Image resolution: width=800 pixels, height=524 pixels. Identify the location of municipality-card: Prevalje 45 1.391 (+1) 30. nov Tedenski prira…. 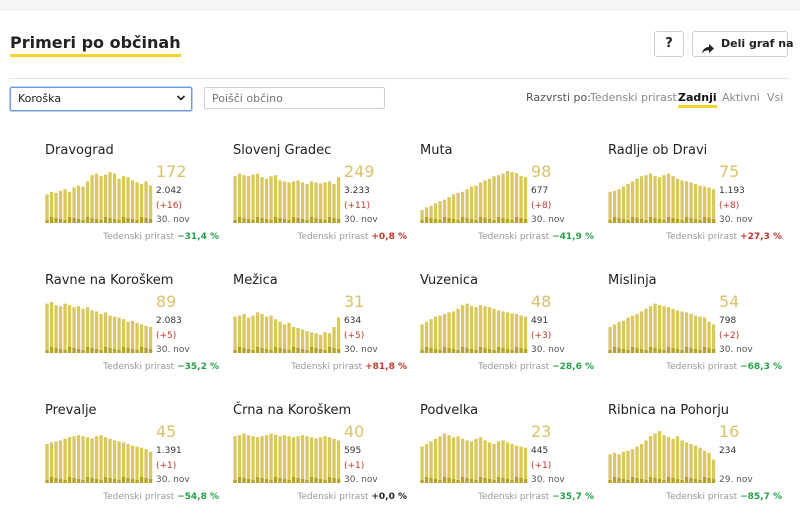
(135, 458).